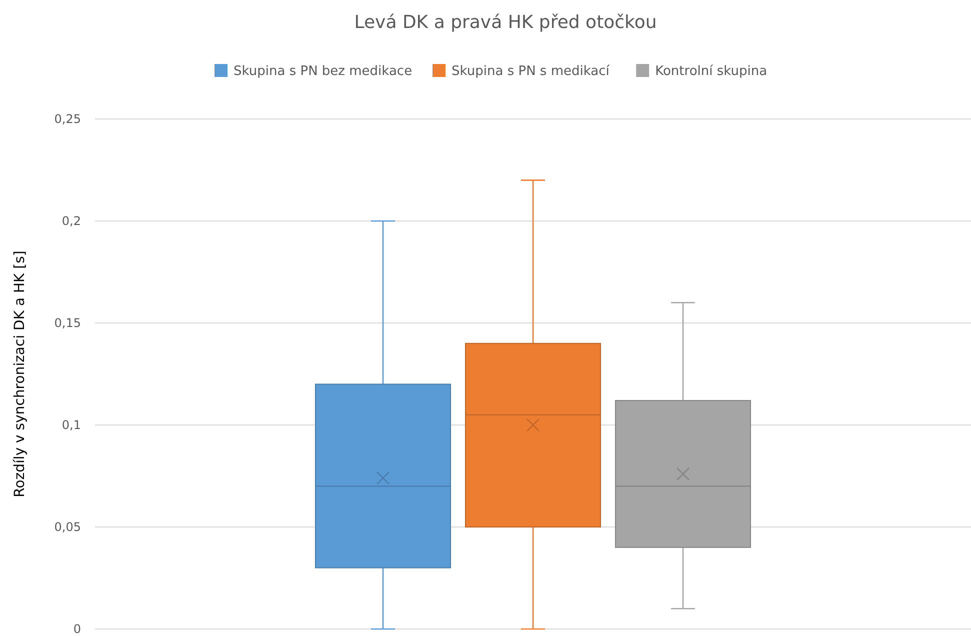 Image resolution: width=971 pixels, height=636 pixels. I want to click on y-tick-label: 0,05, so click(67, 527).